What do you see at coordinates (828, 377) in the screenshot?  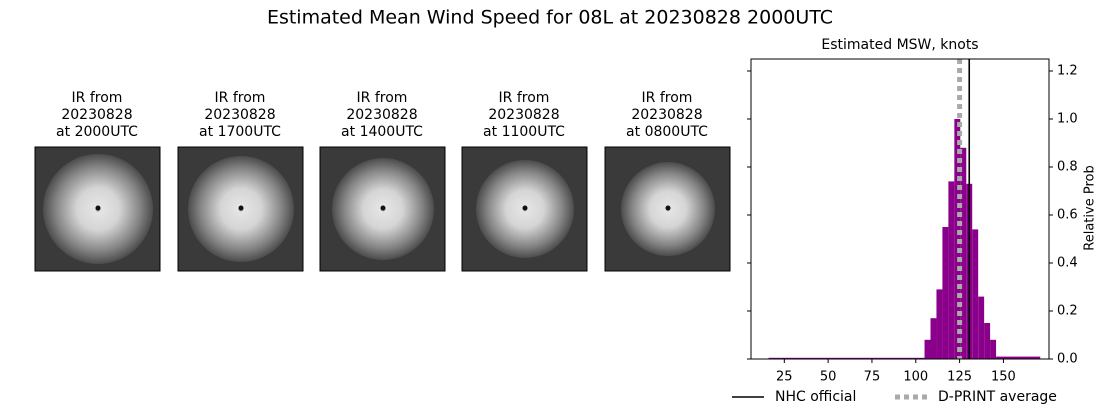 I see `x-tick-label: 50` at bounding box center [828, 377].